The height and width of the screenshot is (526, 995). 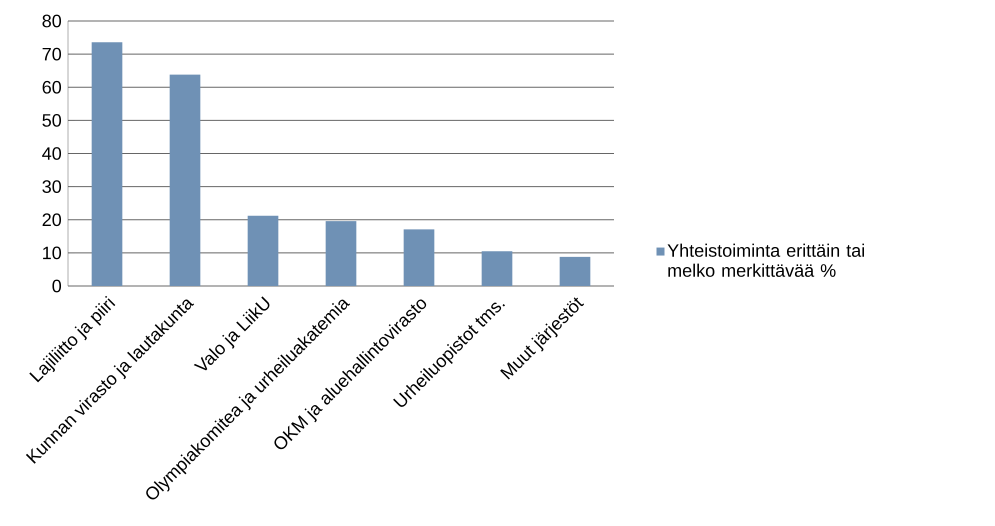 What do you see at coordinates (52, 219) in the screenshot?
I see `y-tick-label: 20` at bounding box center [52, 219].